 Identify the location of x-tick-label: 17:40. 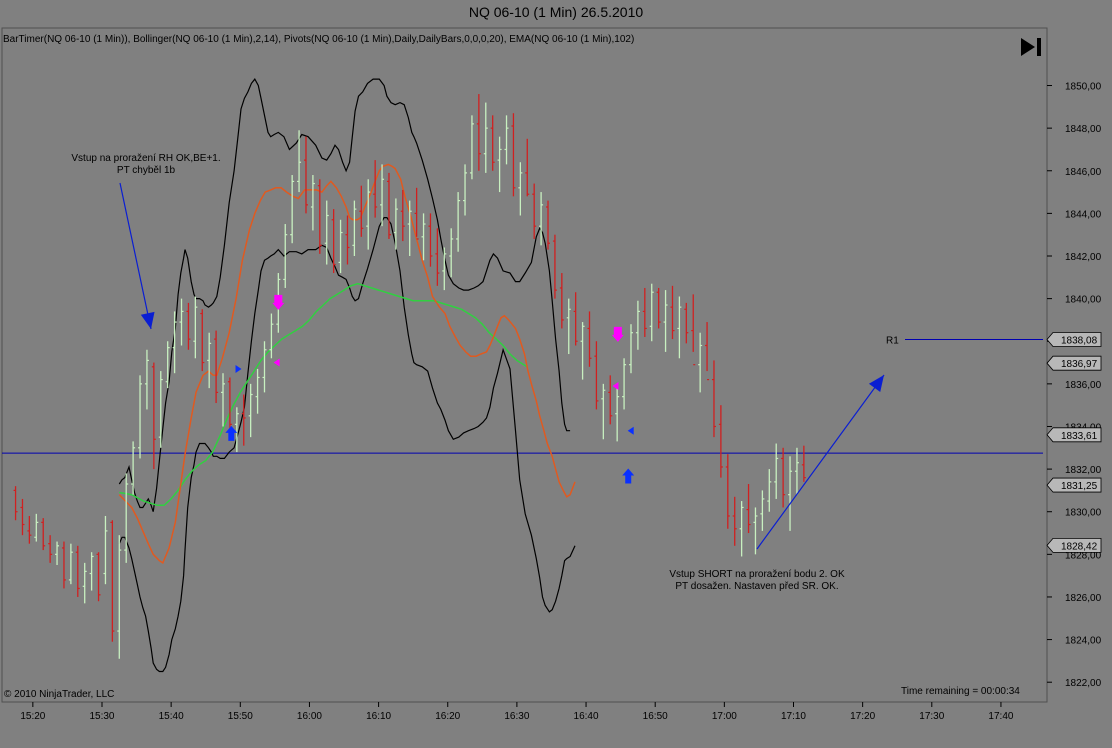
(1000, 716).